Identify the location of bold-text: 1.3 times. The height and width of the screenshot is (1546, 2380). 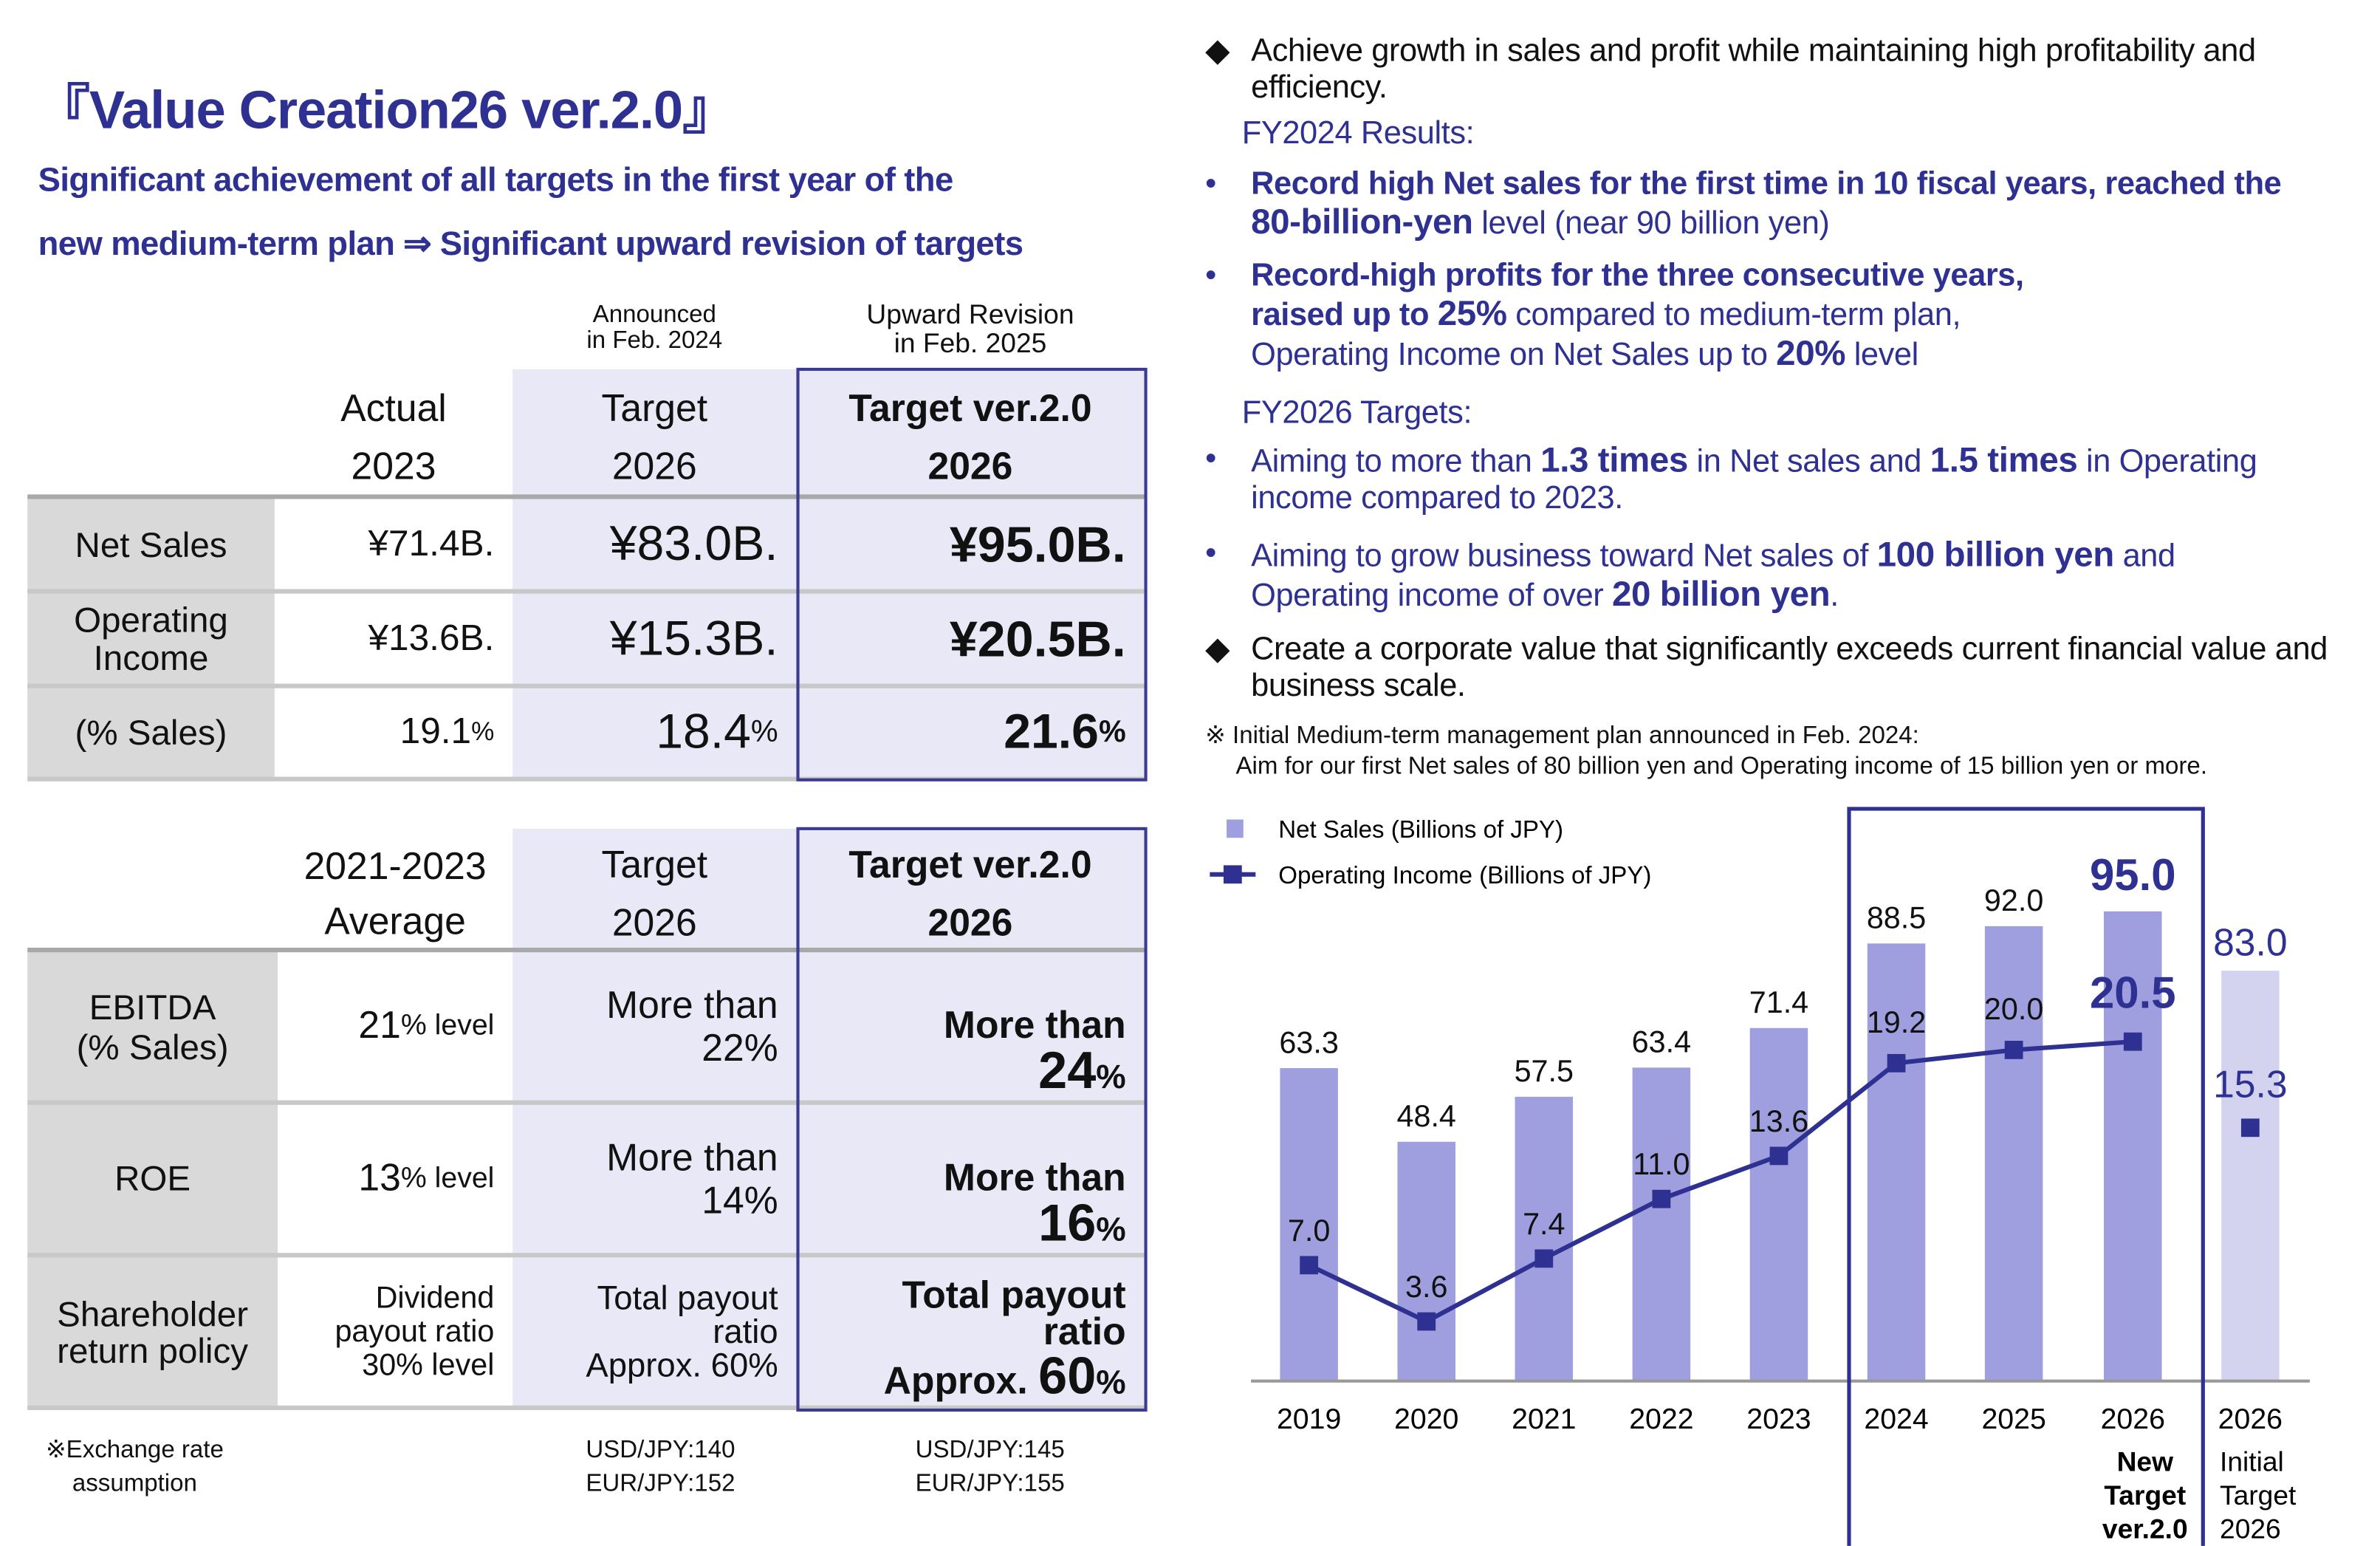
(1614, 459).